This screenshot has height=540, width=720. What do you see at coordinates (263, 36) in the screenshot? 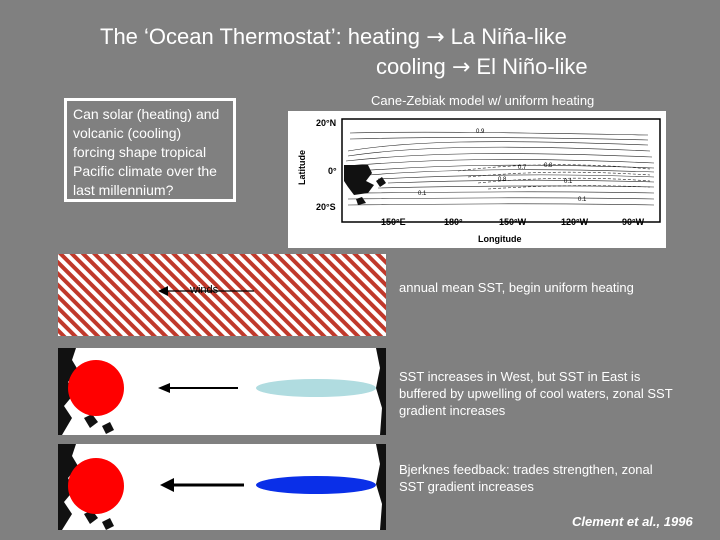
I see `title-line-1-prefix: The ‘Ocean Thermostat’: heating` at bounding box center [263, 36].